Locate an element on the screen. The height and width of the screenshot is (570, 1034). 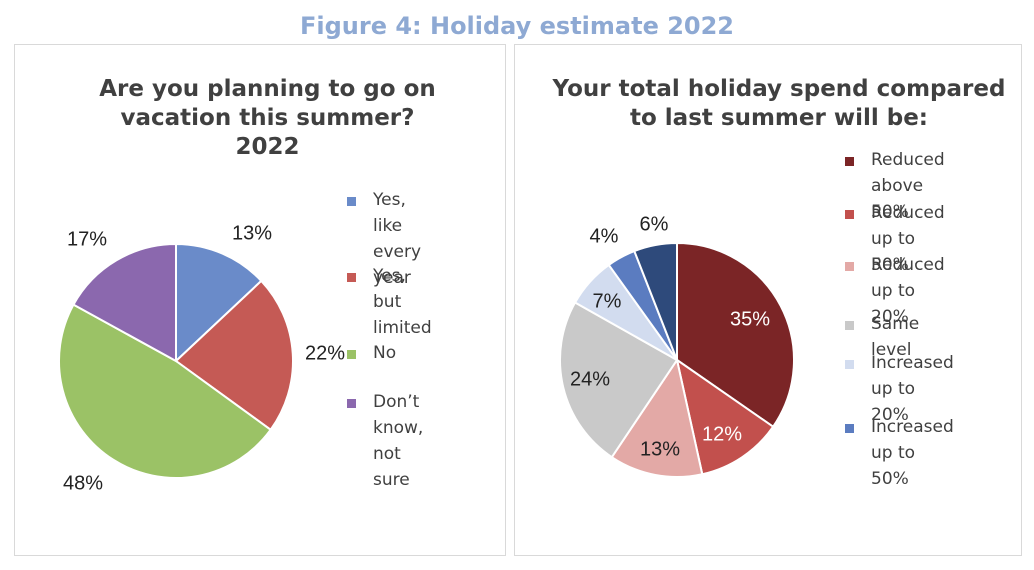
legend-label: Increased up to 50% is located at coordinates (912, 453).